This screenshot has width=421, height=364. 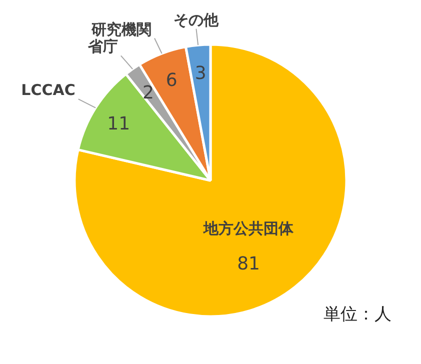 What do you see at coordinates (48, 90) in the screenshot?
I see `slice-label: LCCAC` at bounding box center [48, 90].